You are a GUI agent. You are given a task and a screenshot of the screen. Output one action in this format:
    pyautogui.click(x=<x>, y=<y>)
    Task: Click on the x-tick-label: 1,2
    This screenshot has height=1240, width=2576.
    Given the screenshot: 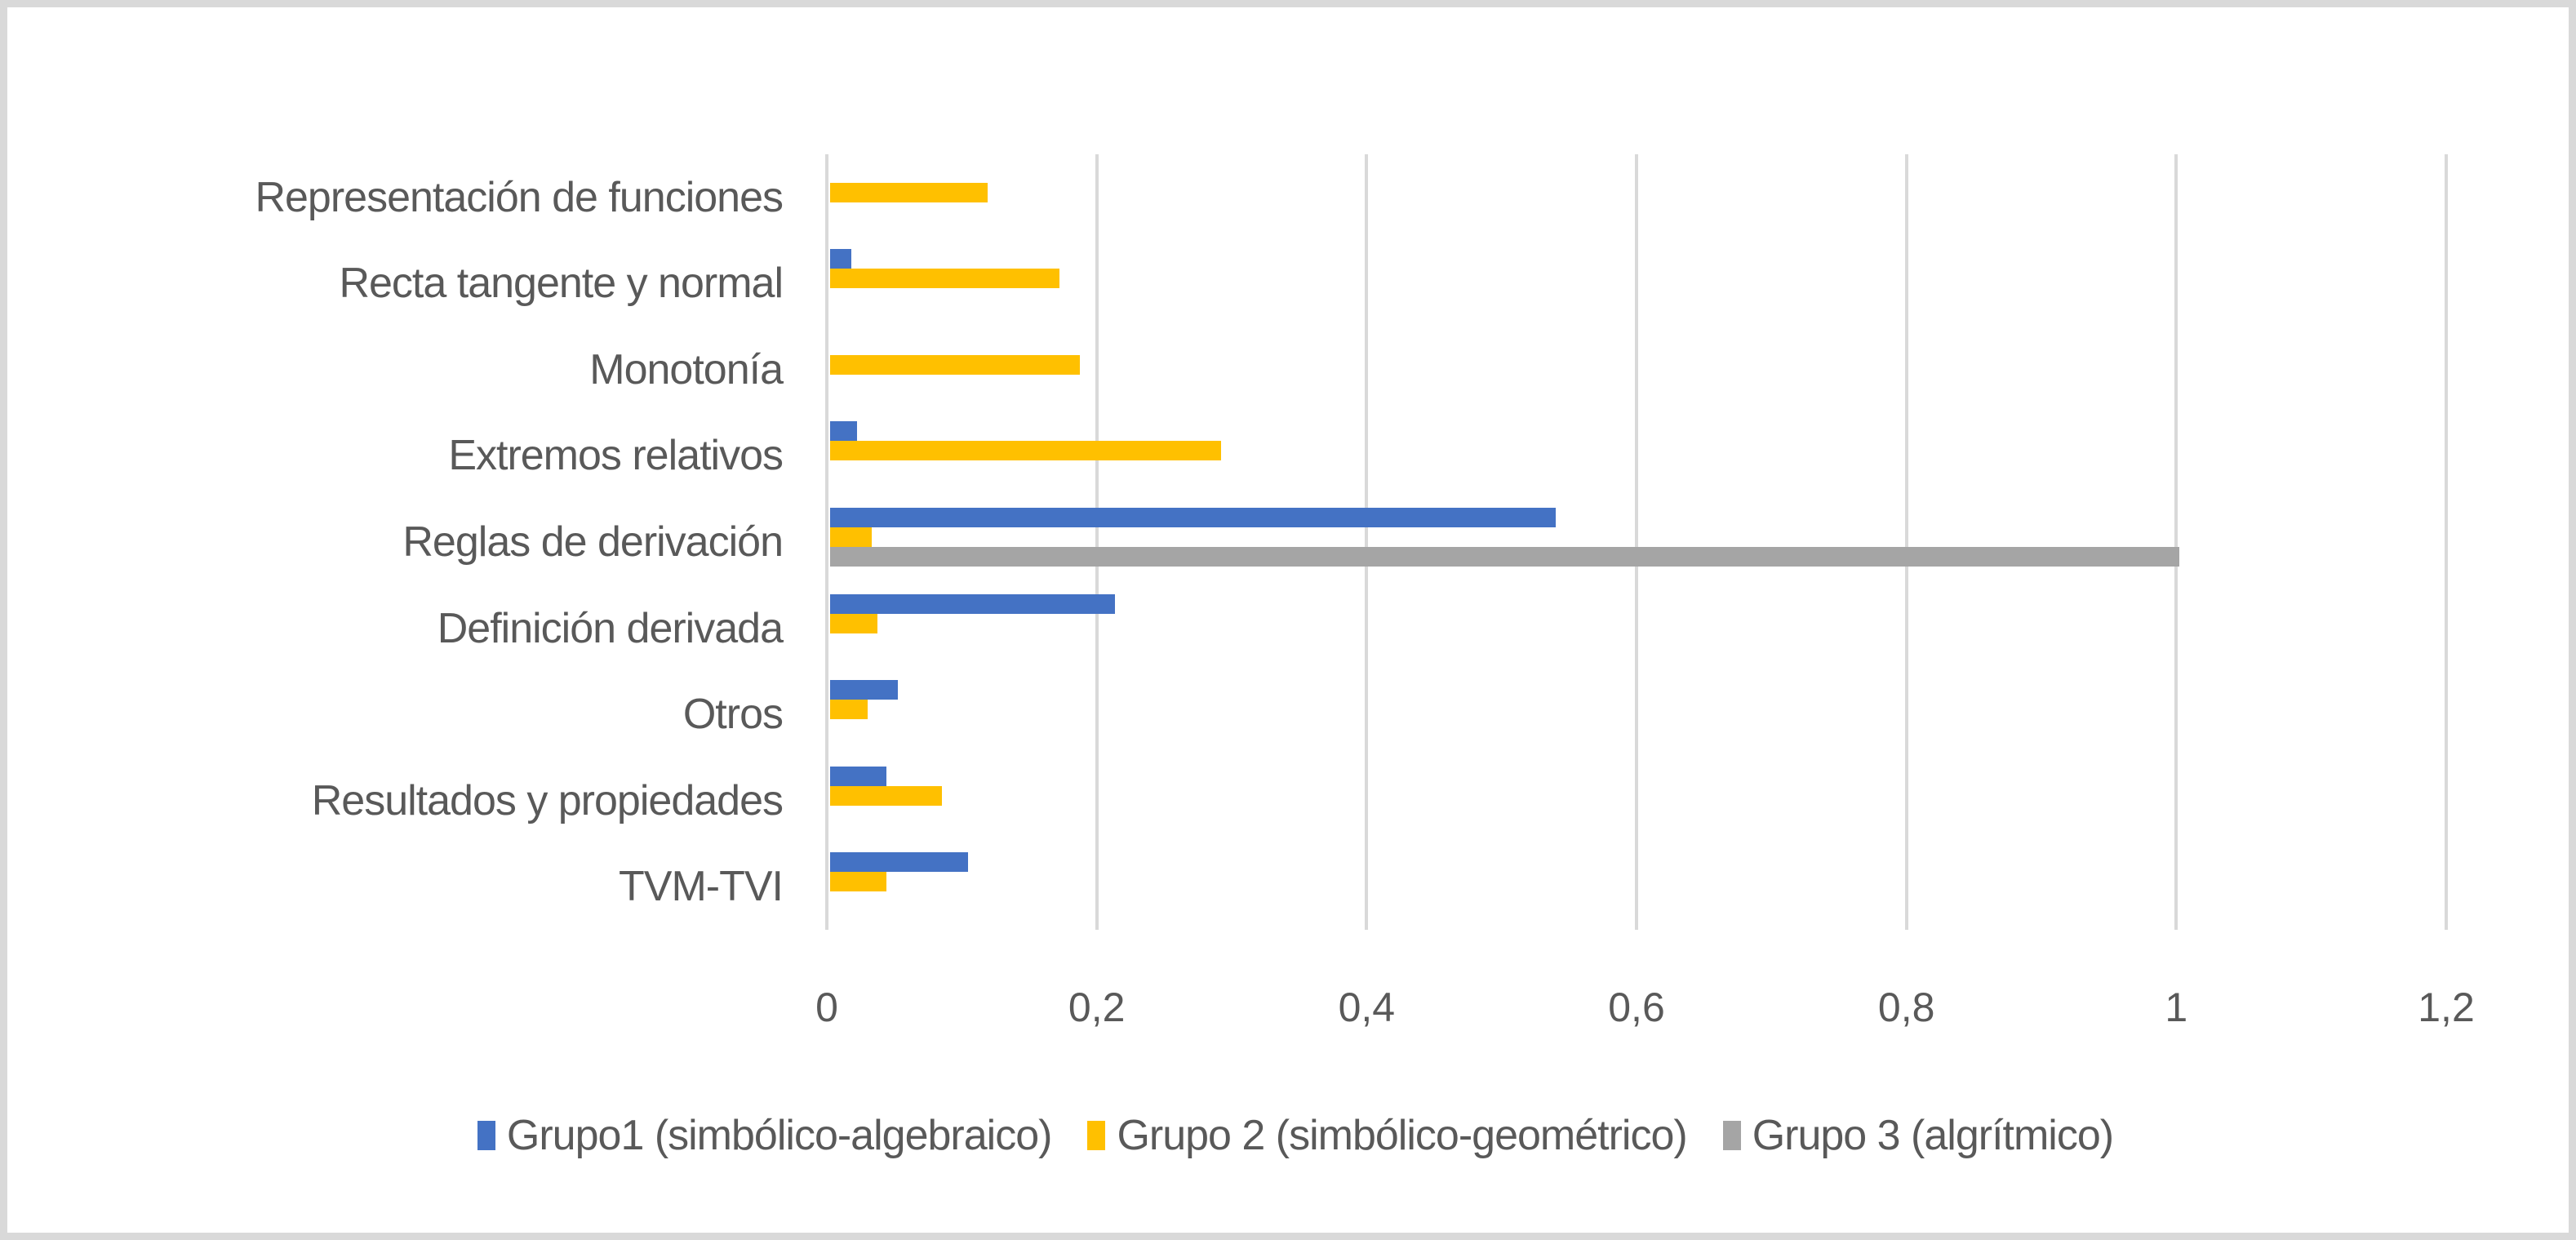 What is the action you would take?
    pyautogui.click(x=2446, y=1007)
    